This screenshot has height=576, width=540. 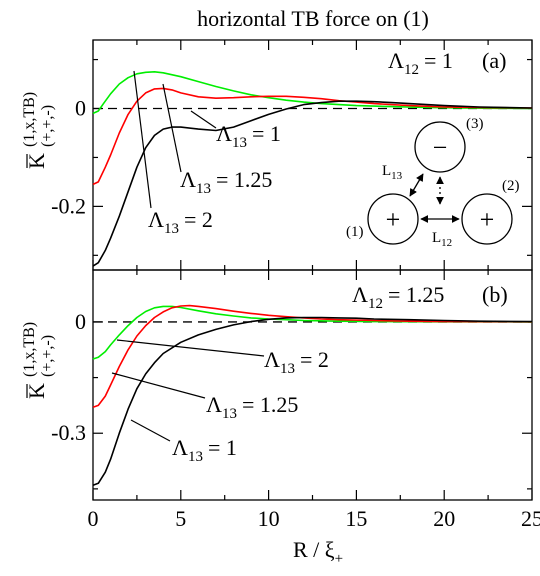 What do you see at coordinates (398, 297) in the screenshot?
I see `panel-b-parameter: Λ12 = 1.25` at bounding box center [398, 297].